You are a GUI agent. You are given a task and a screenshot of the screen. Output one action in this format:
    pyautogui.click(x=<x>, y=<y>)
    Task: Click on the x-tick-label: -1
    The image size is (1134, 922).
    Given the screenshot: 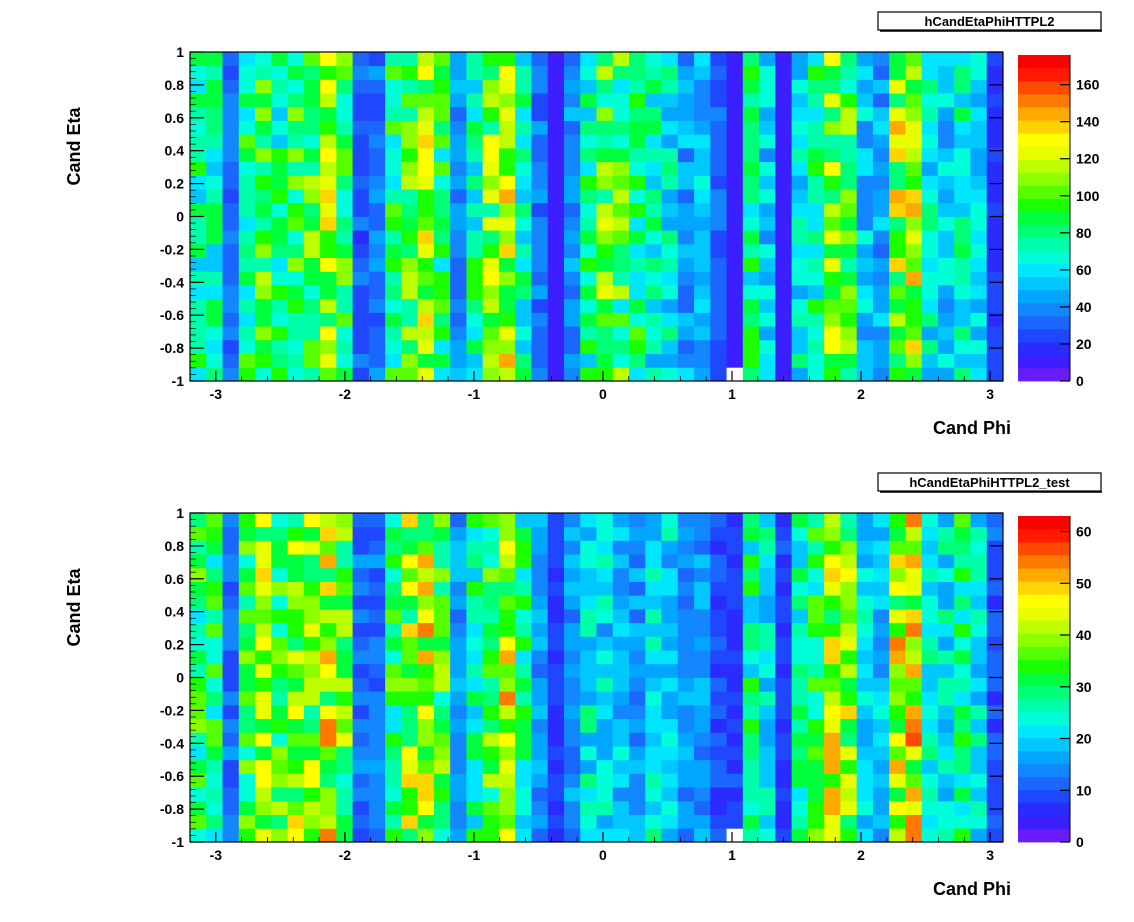 What is the action you would take?
    pyautogui.click(x=474, y=855)
    